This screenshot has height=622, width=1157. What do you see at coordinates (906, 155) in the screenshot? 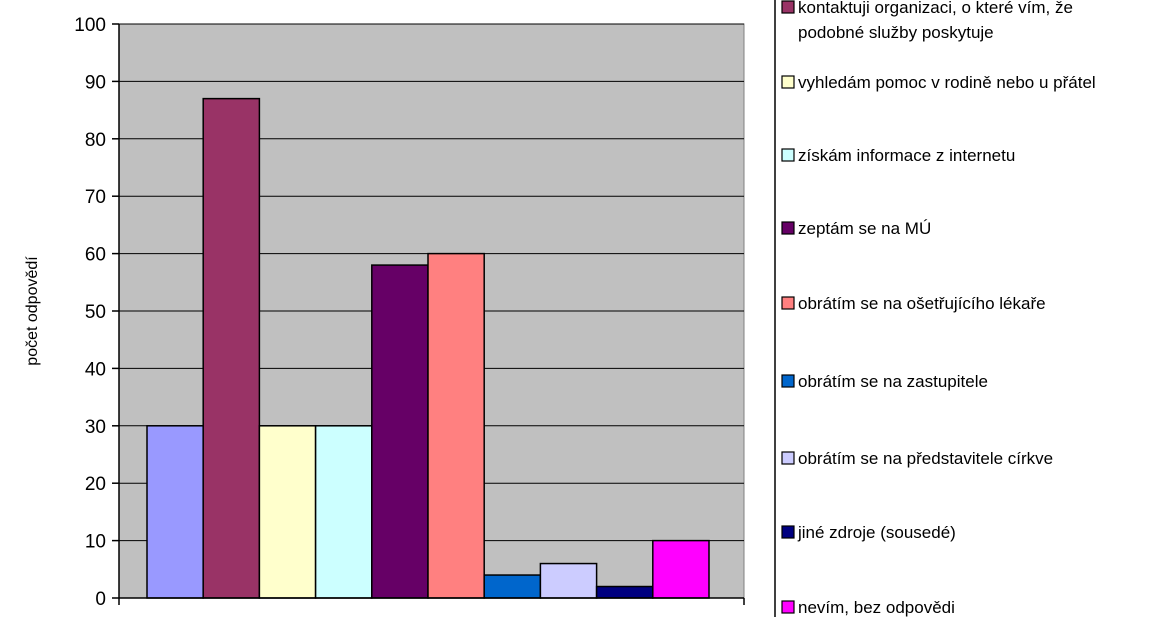
I see `legend-label-3: získám informace z internetu` at bounding box center [906, 155].